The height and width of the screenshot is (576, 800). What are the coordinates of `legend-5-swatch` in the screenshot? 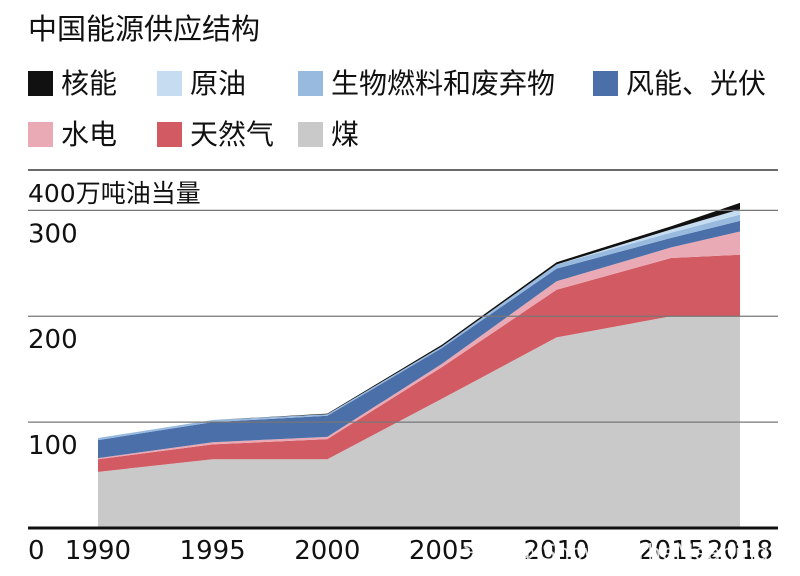 It's located at (169, 134).